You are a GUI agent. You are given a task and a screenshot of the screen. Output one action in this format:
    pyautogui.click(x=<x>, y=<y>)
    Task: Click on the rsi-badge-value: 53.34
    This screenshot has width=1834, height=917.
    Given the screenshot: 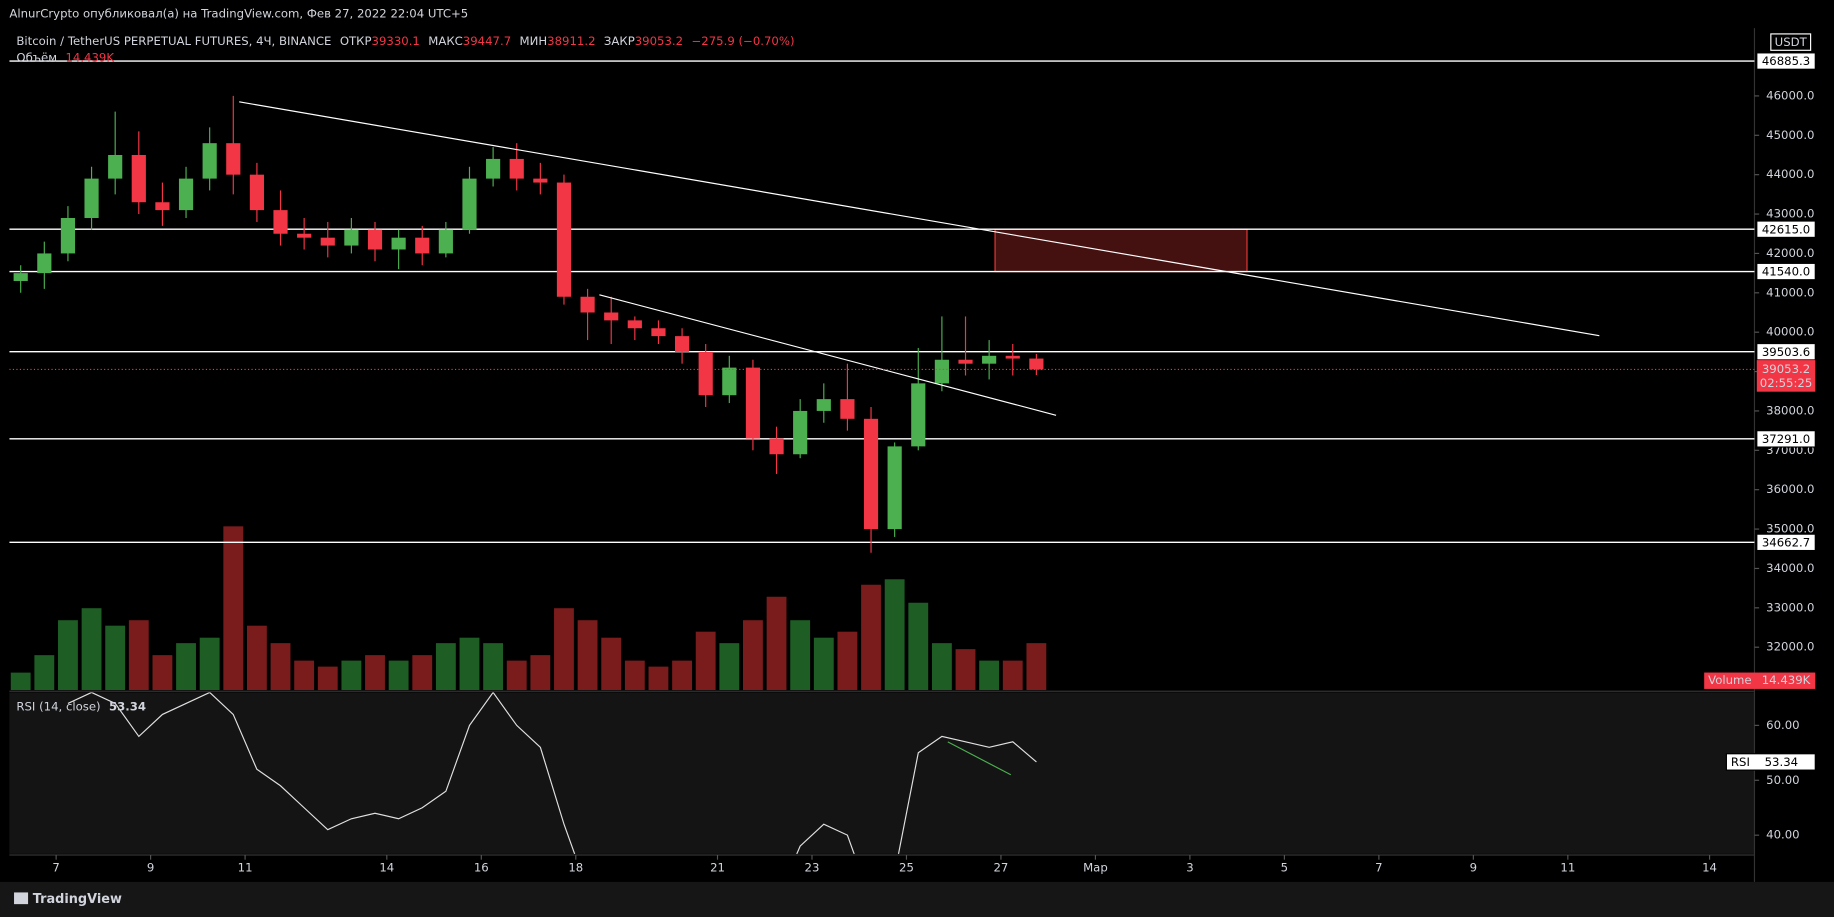 What is the action you would take?
    pyautogui.click(x=1781, y=762)
    